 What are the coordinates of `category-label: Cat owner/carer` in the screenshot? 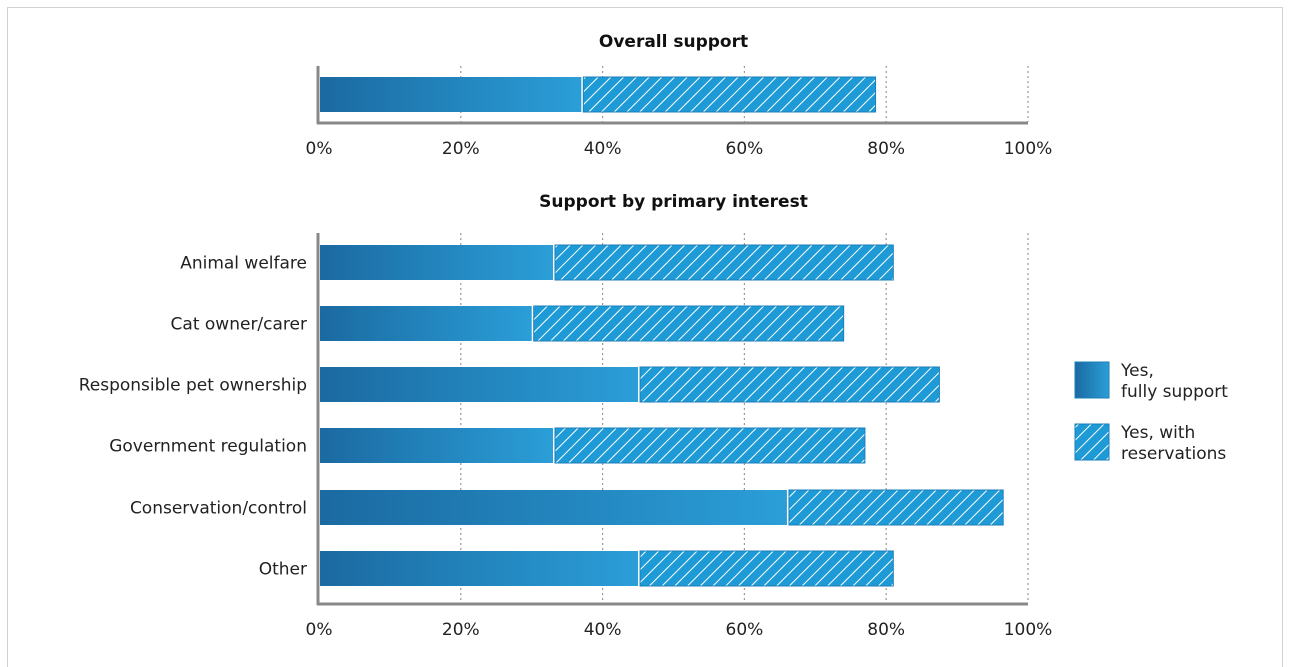 It's located at (239, 325).